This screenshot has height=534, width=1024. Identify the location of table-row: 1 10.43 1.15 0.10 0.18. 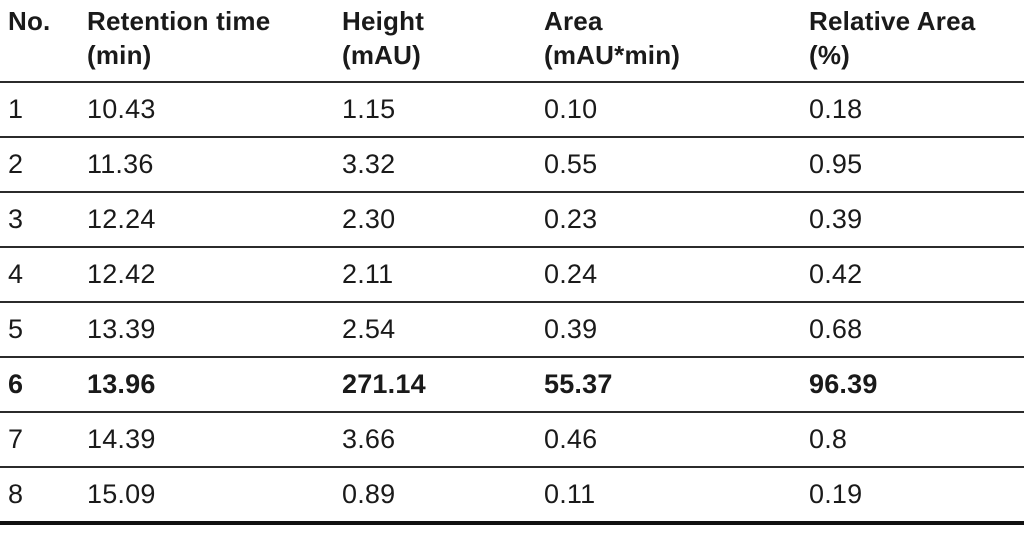
(512, 109).